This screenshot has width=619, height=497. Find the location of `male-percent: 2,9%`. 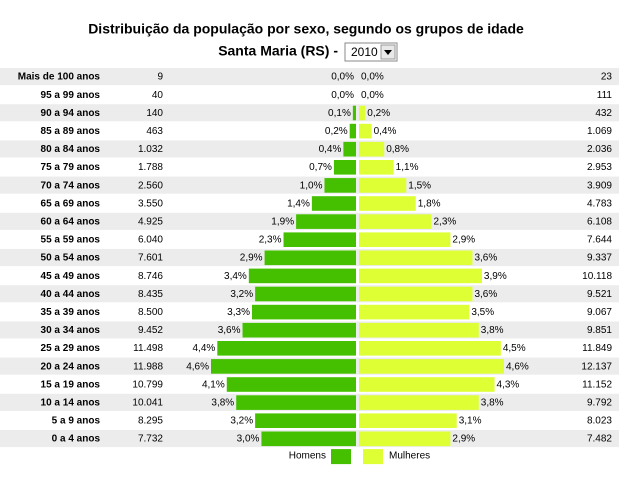

male-percent: 2,9% is located at coordinates (251, 258).